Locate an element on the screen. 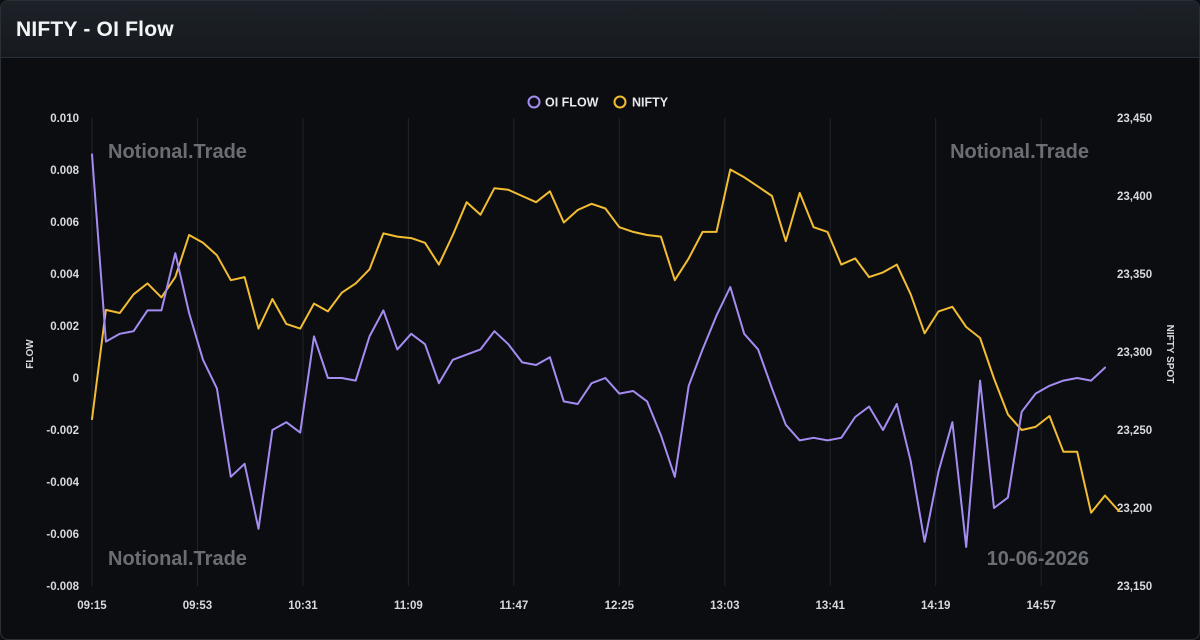  x-tick-label: 14:19 is located at coordinates (935, 606).